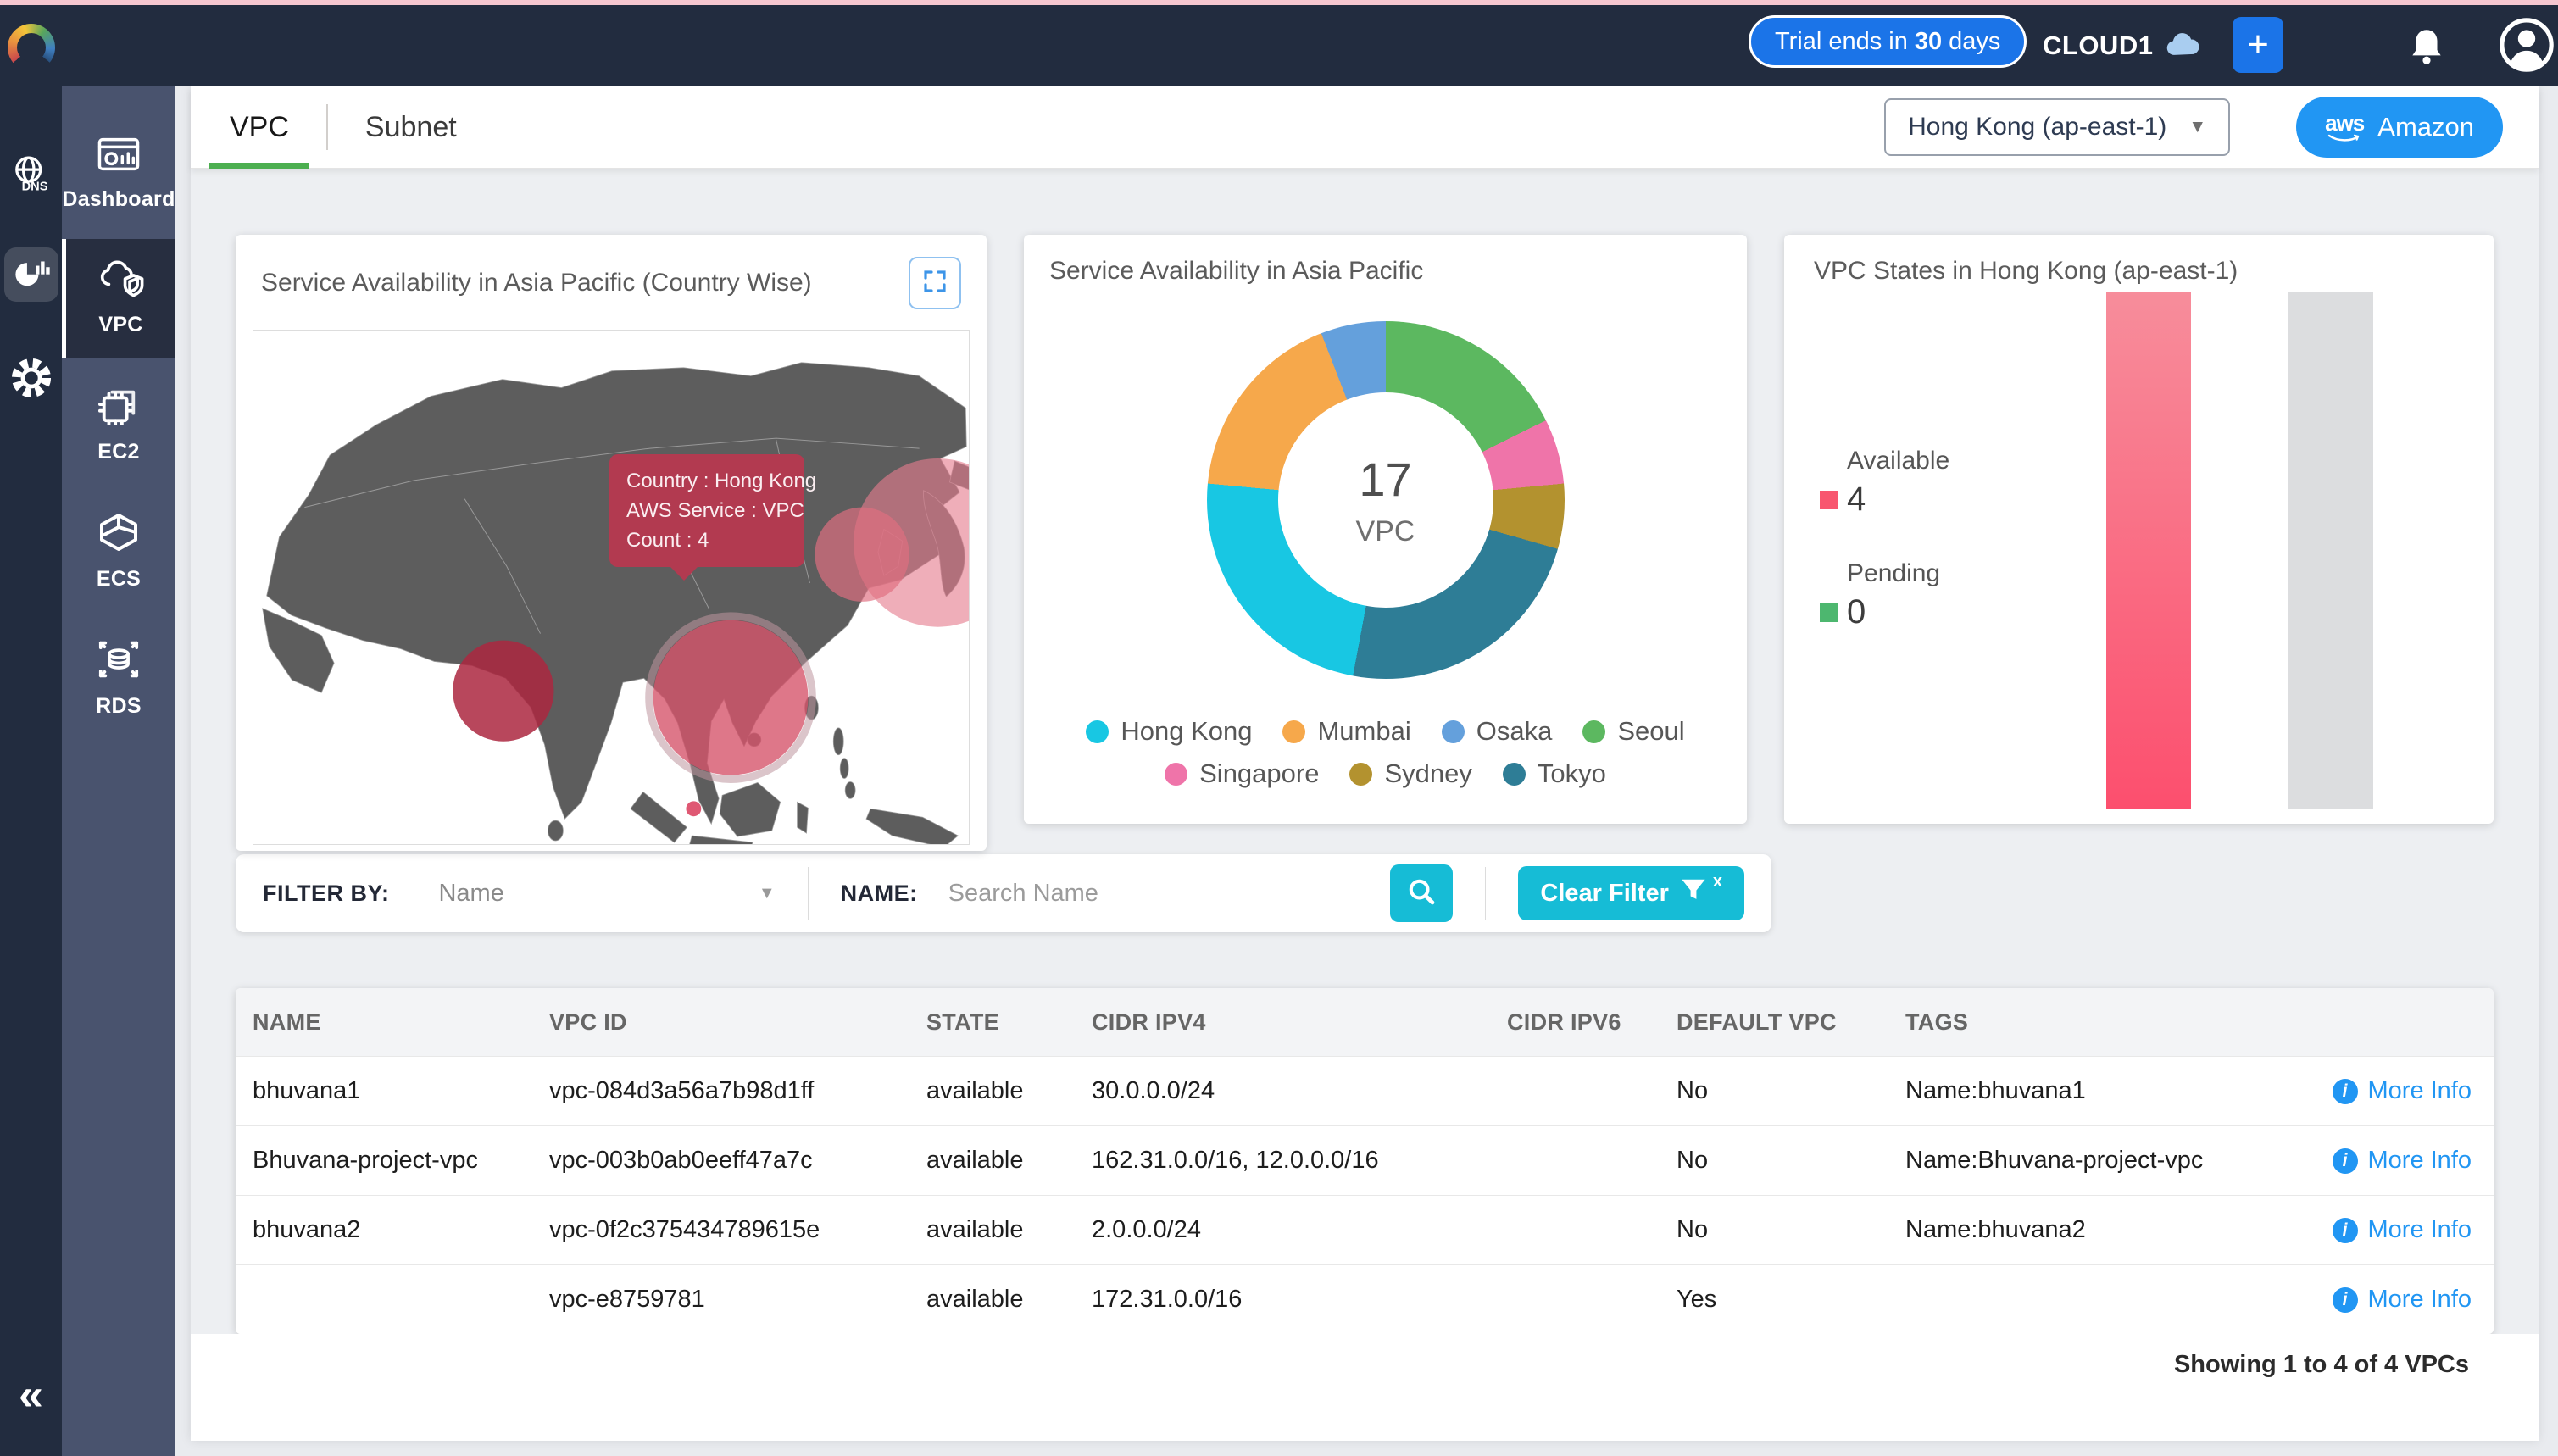 Image resolution: width=2558 pixels, height=1456 pixels. I want to click on col-default-vpc: DEFAULT VPC, so click(1757, 1022).